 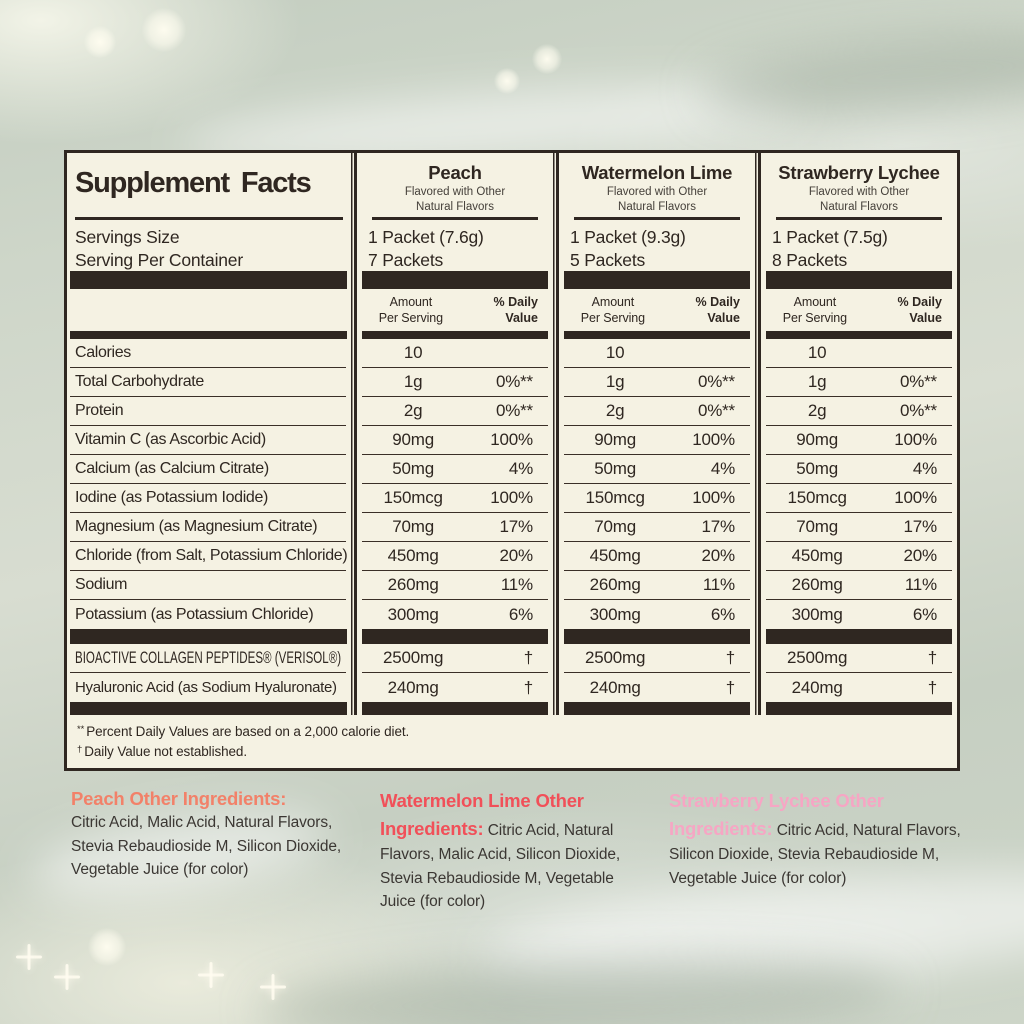 What do you see at coordinates (516, 555) in the screenshot?
I see `daily-value: 20%` at bounding box center [516, 555].